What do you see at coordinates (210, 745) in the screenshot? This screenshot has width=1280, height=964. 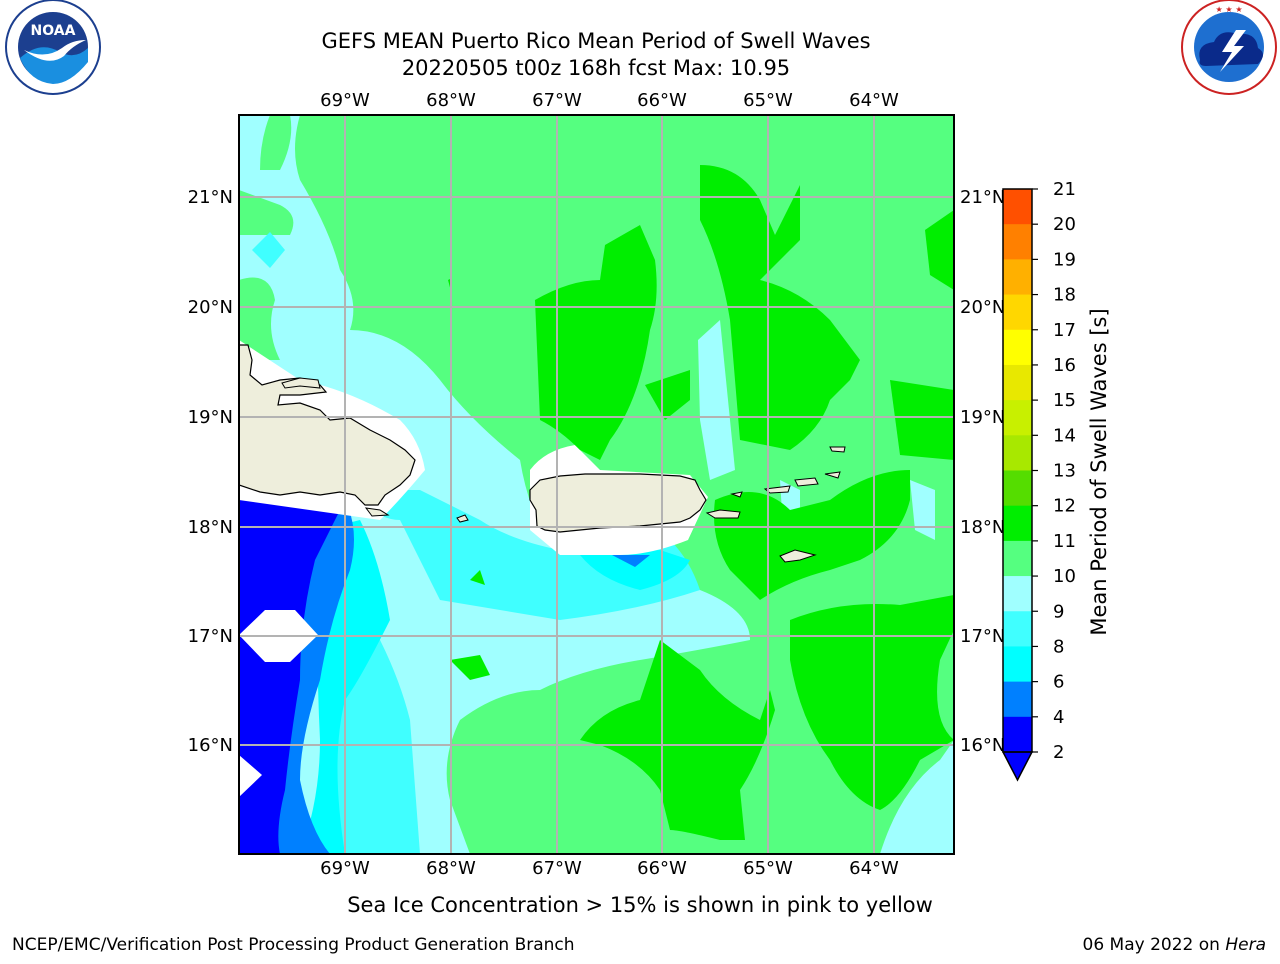 I see `lat-label-left: 16°N` at bounding box center [210, 745].